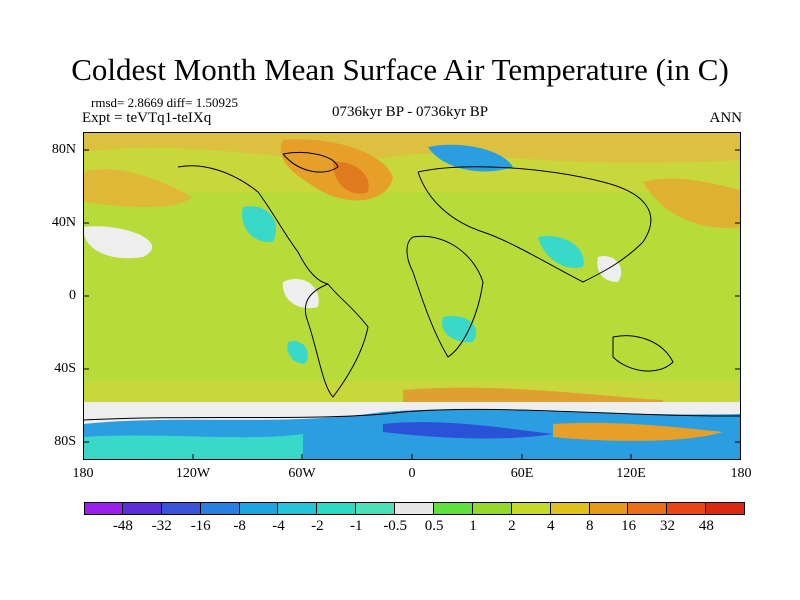 Image resolution: width=800 pixels, height=600 pixels. Describe the element at coordinates (412, 414) in the screenshot. I see `antarctica-coast` at that location.